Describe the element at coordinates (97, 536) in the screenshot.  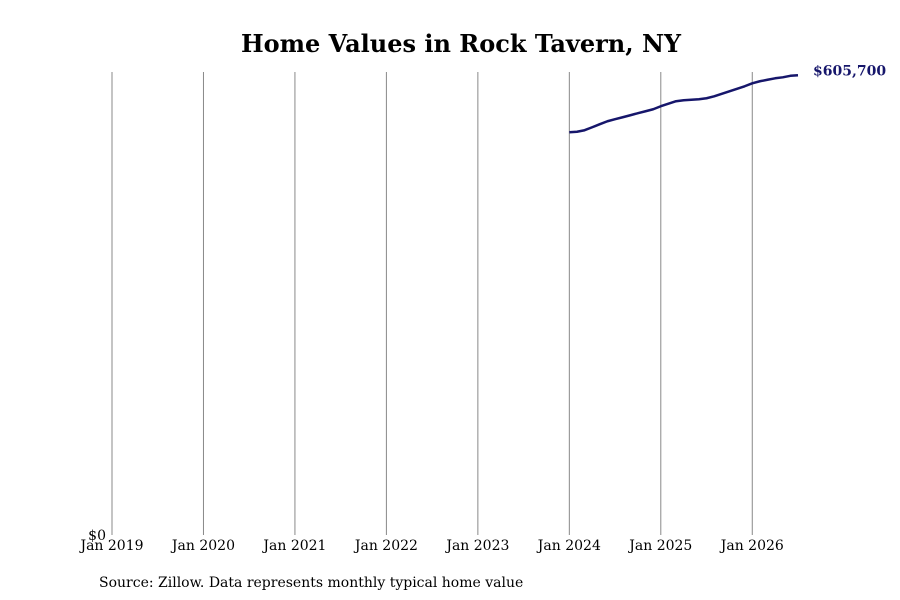
I see `y-tick-label: $0` at that location.